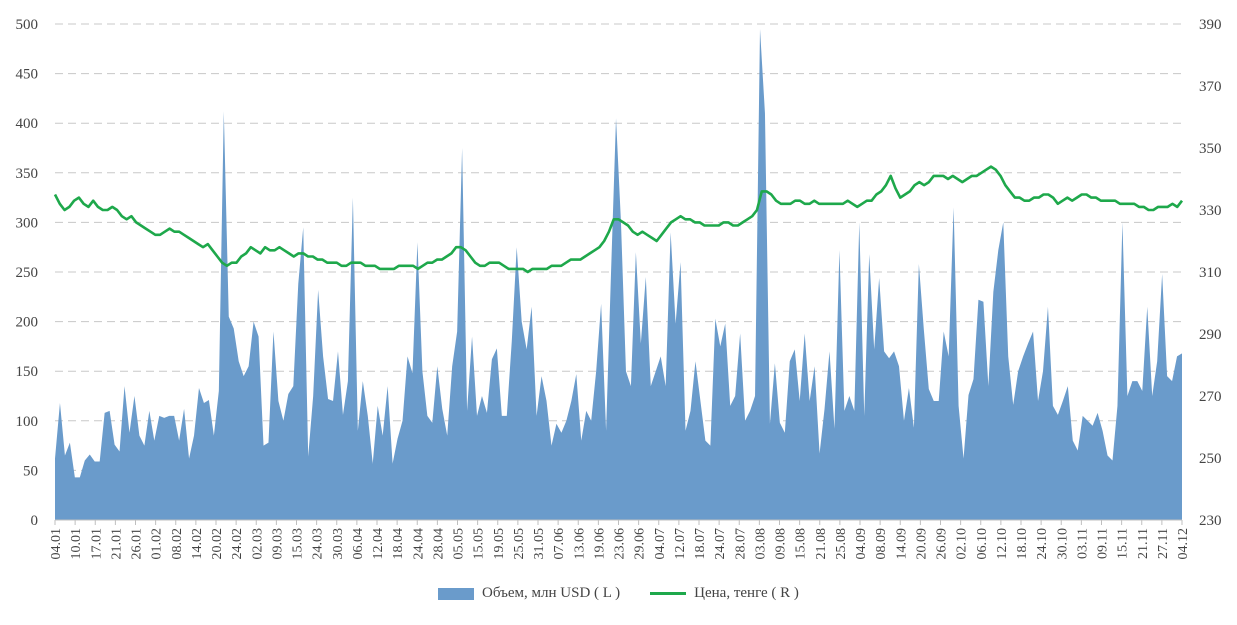 The image size is (1237, 625). What do you see at coordinates (197, 544) in the screenshot?
I see `x-tick-label-7: 14.02` at bounding box center [197, 544].